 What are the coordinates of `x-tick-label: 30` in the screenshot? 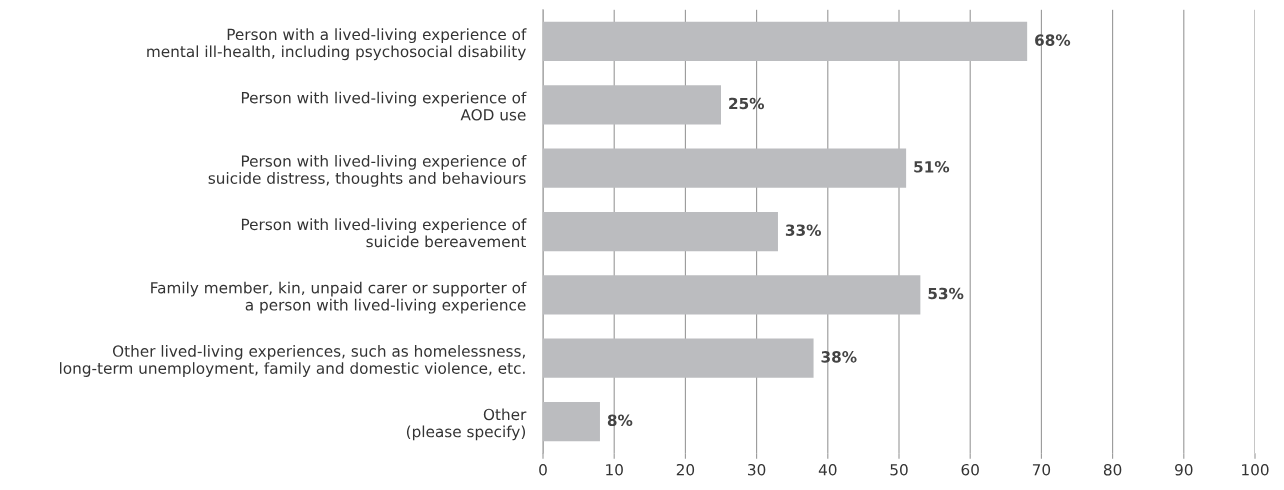 It's located at (757, 469).